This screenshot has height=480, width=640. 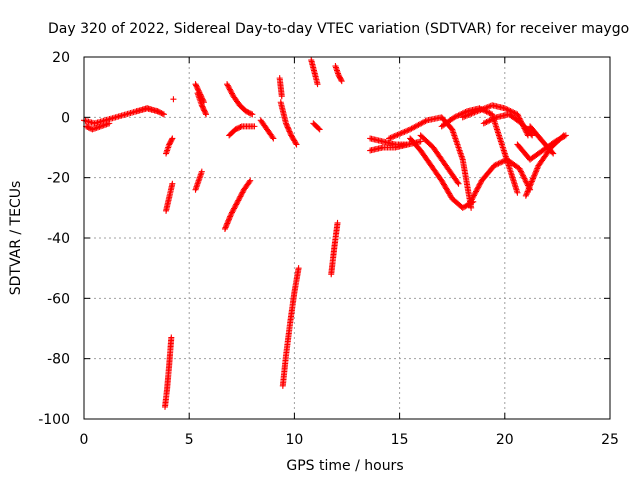 I want to click on series-arc-m, so click(x=242, y=131).